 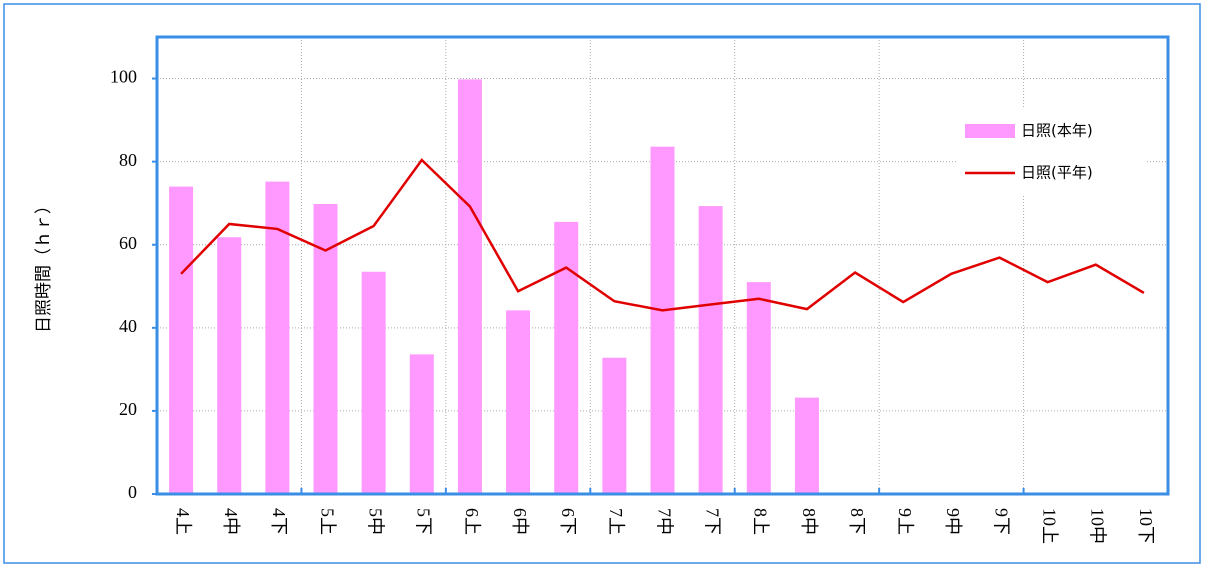 I want to click on x-tick-label: 9中, so click(x=953, y=521).